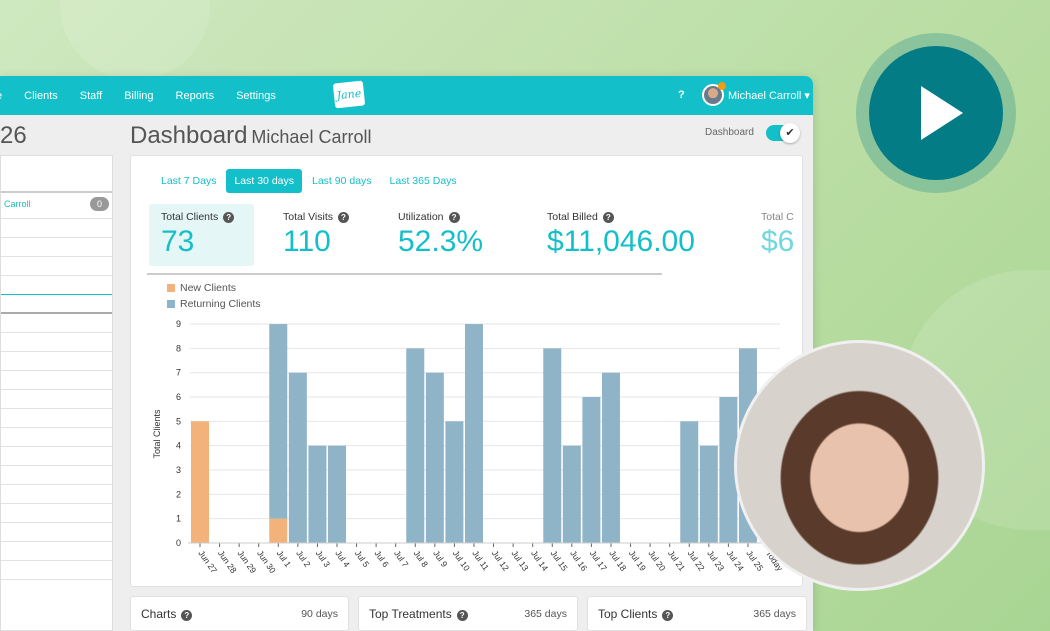  What do you see at coordinates (178, 446) in the screenshot?
I see `y-tick-label: 4` at bounding box center [178, 446].